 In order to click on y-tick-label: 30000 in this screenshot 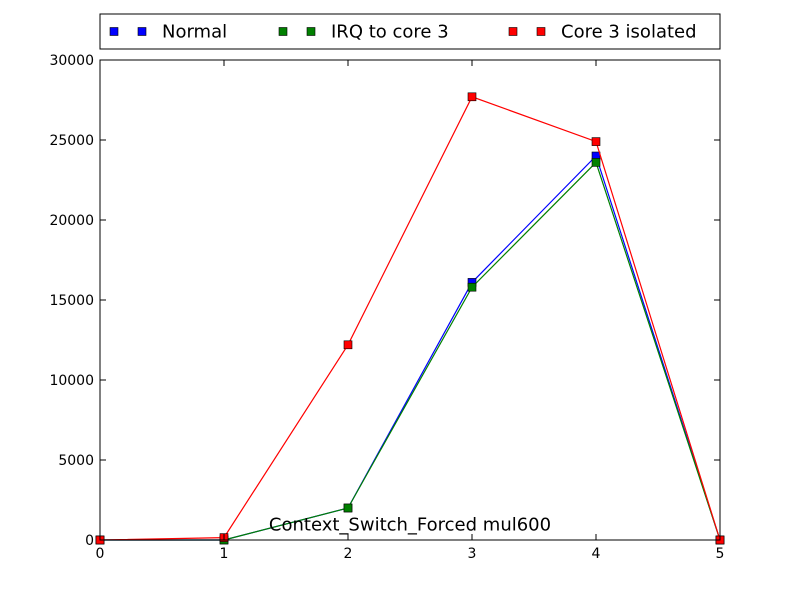, I will do `click(71, 61)`.